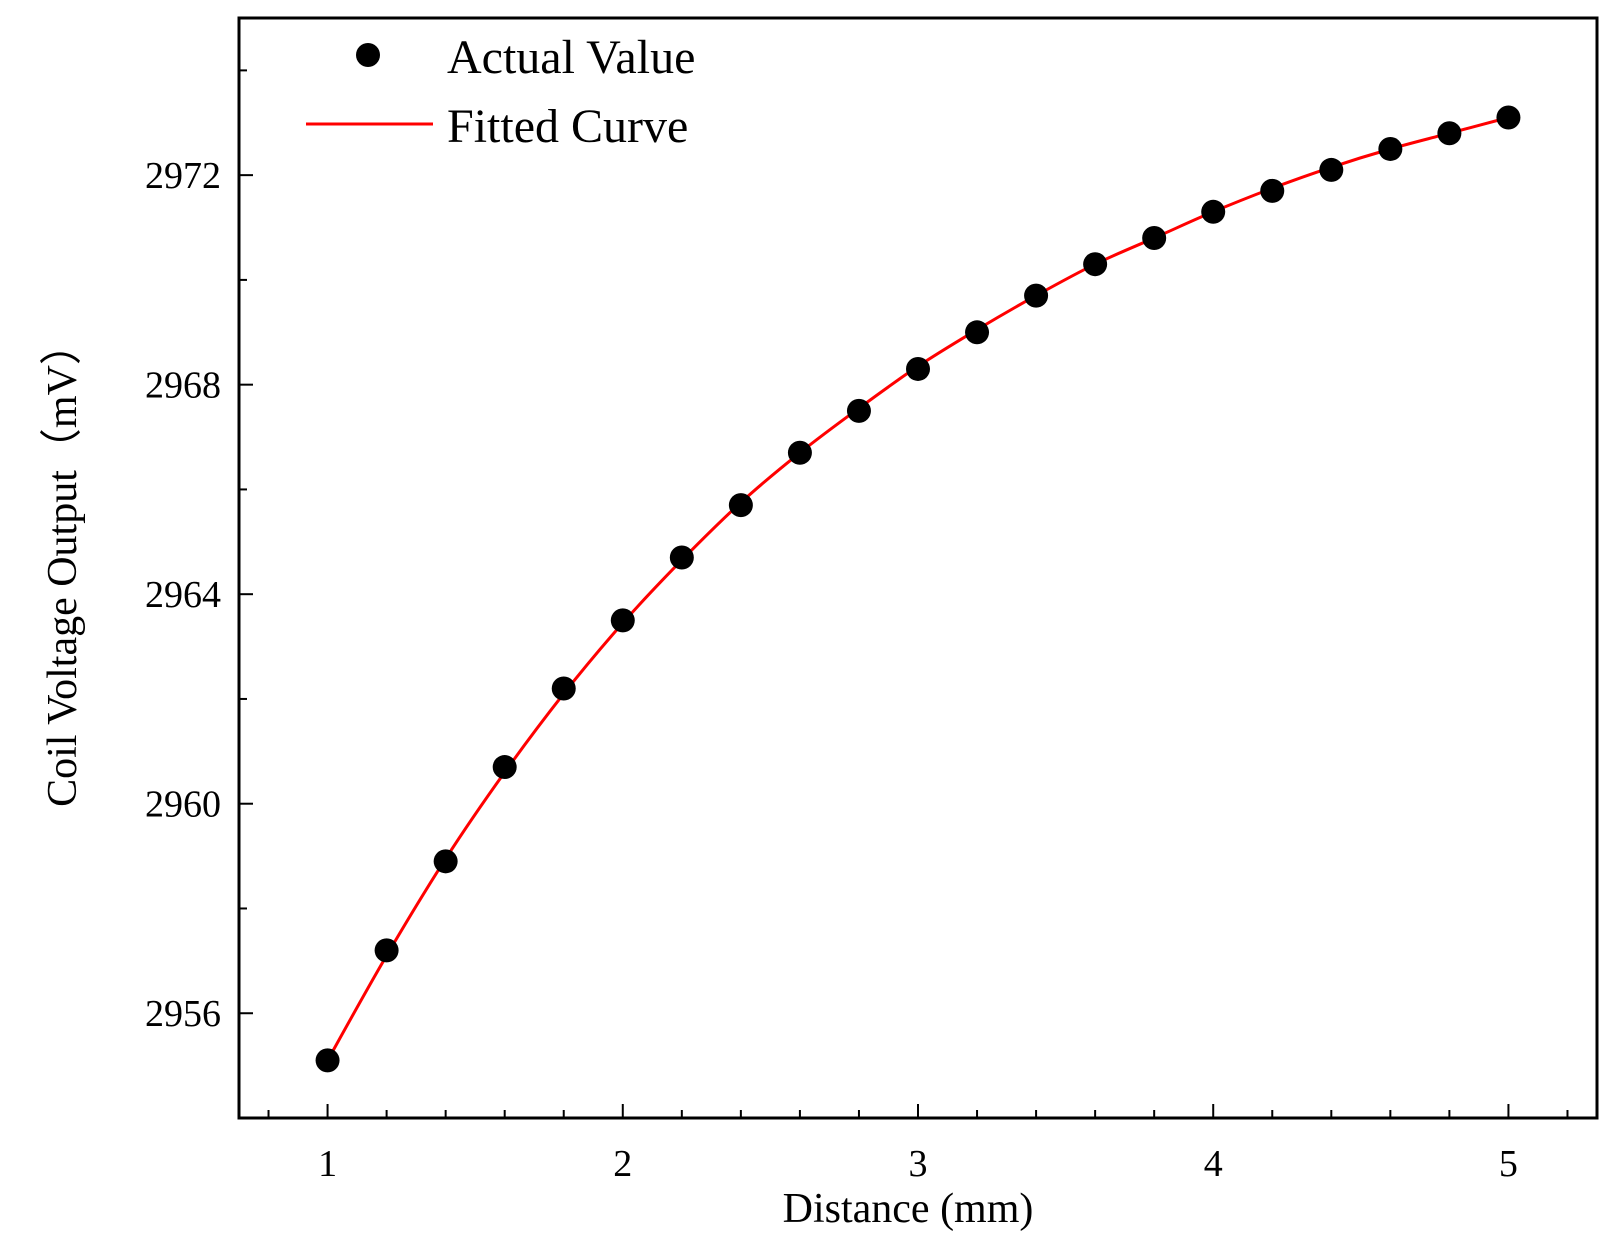 This screenshot has width=1613, height=1241. I want to click on x-tick-label: 5, so click(1508, 1164).